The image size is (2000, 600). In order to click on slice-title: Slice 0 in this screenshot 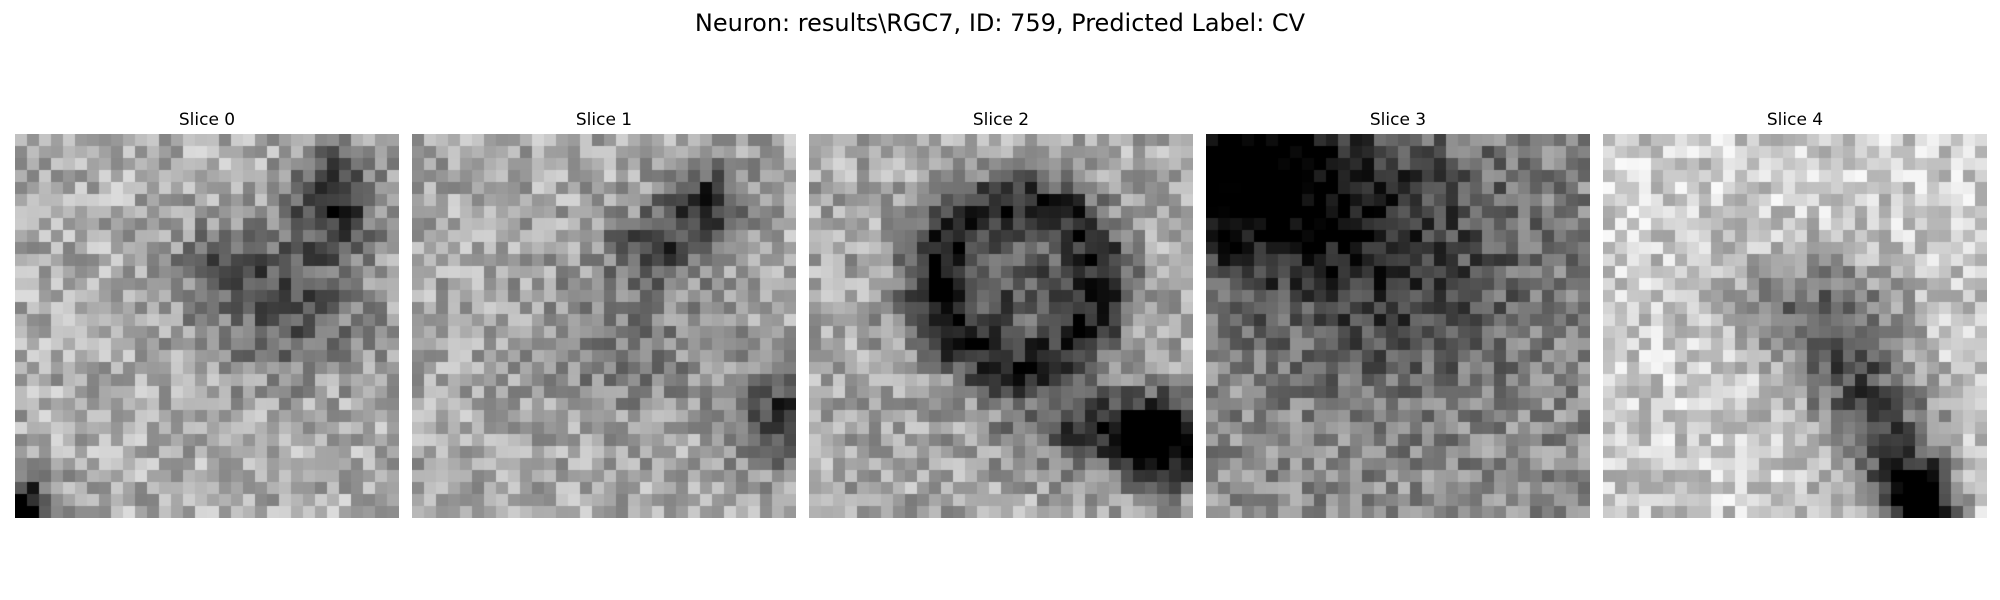, I will do `click(207, 120)`.